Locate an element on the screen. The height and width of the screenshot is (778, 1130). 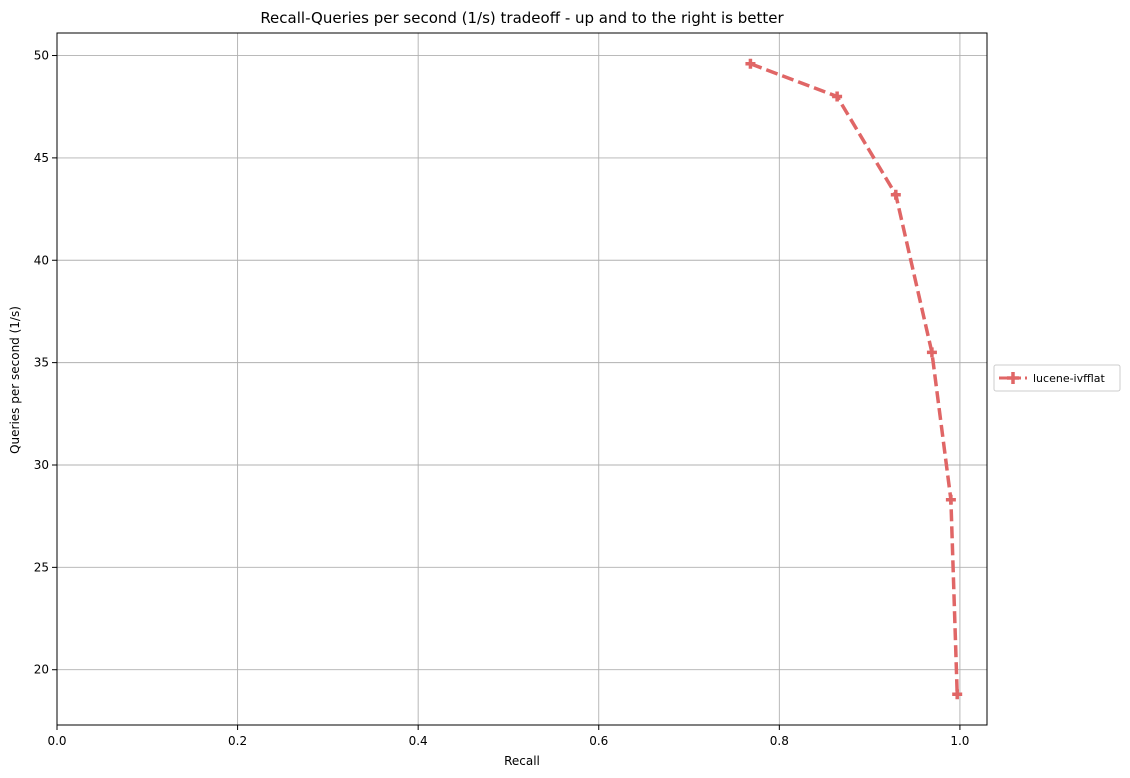
legend-label-lucene-ivfflat: lucene-ivfflat is located at coordinates (1069, 378).